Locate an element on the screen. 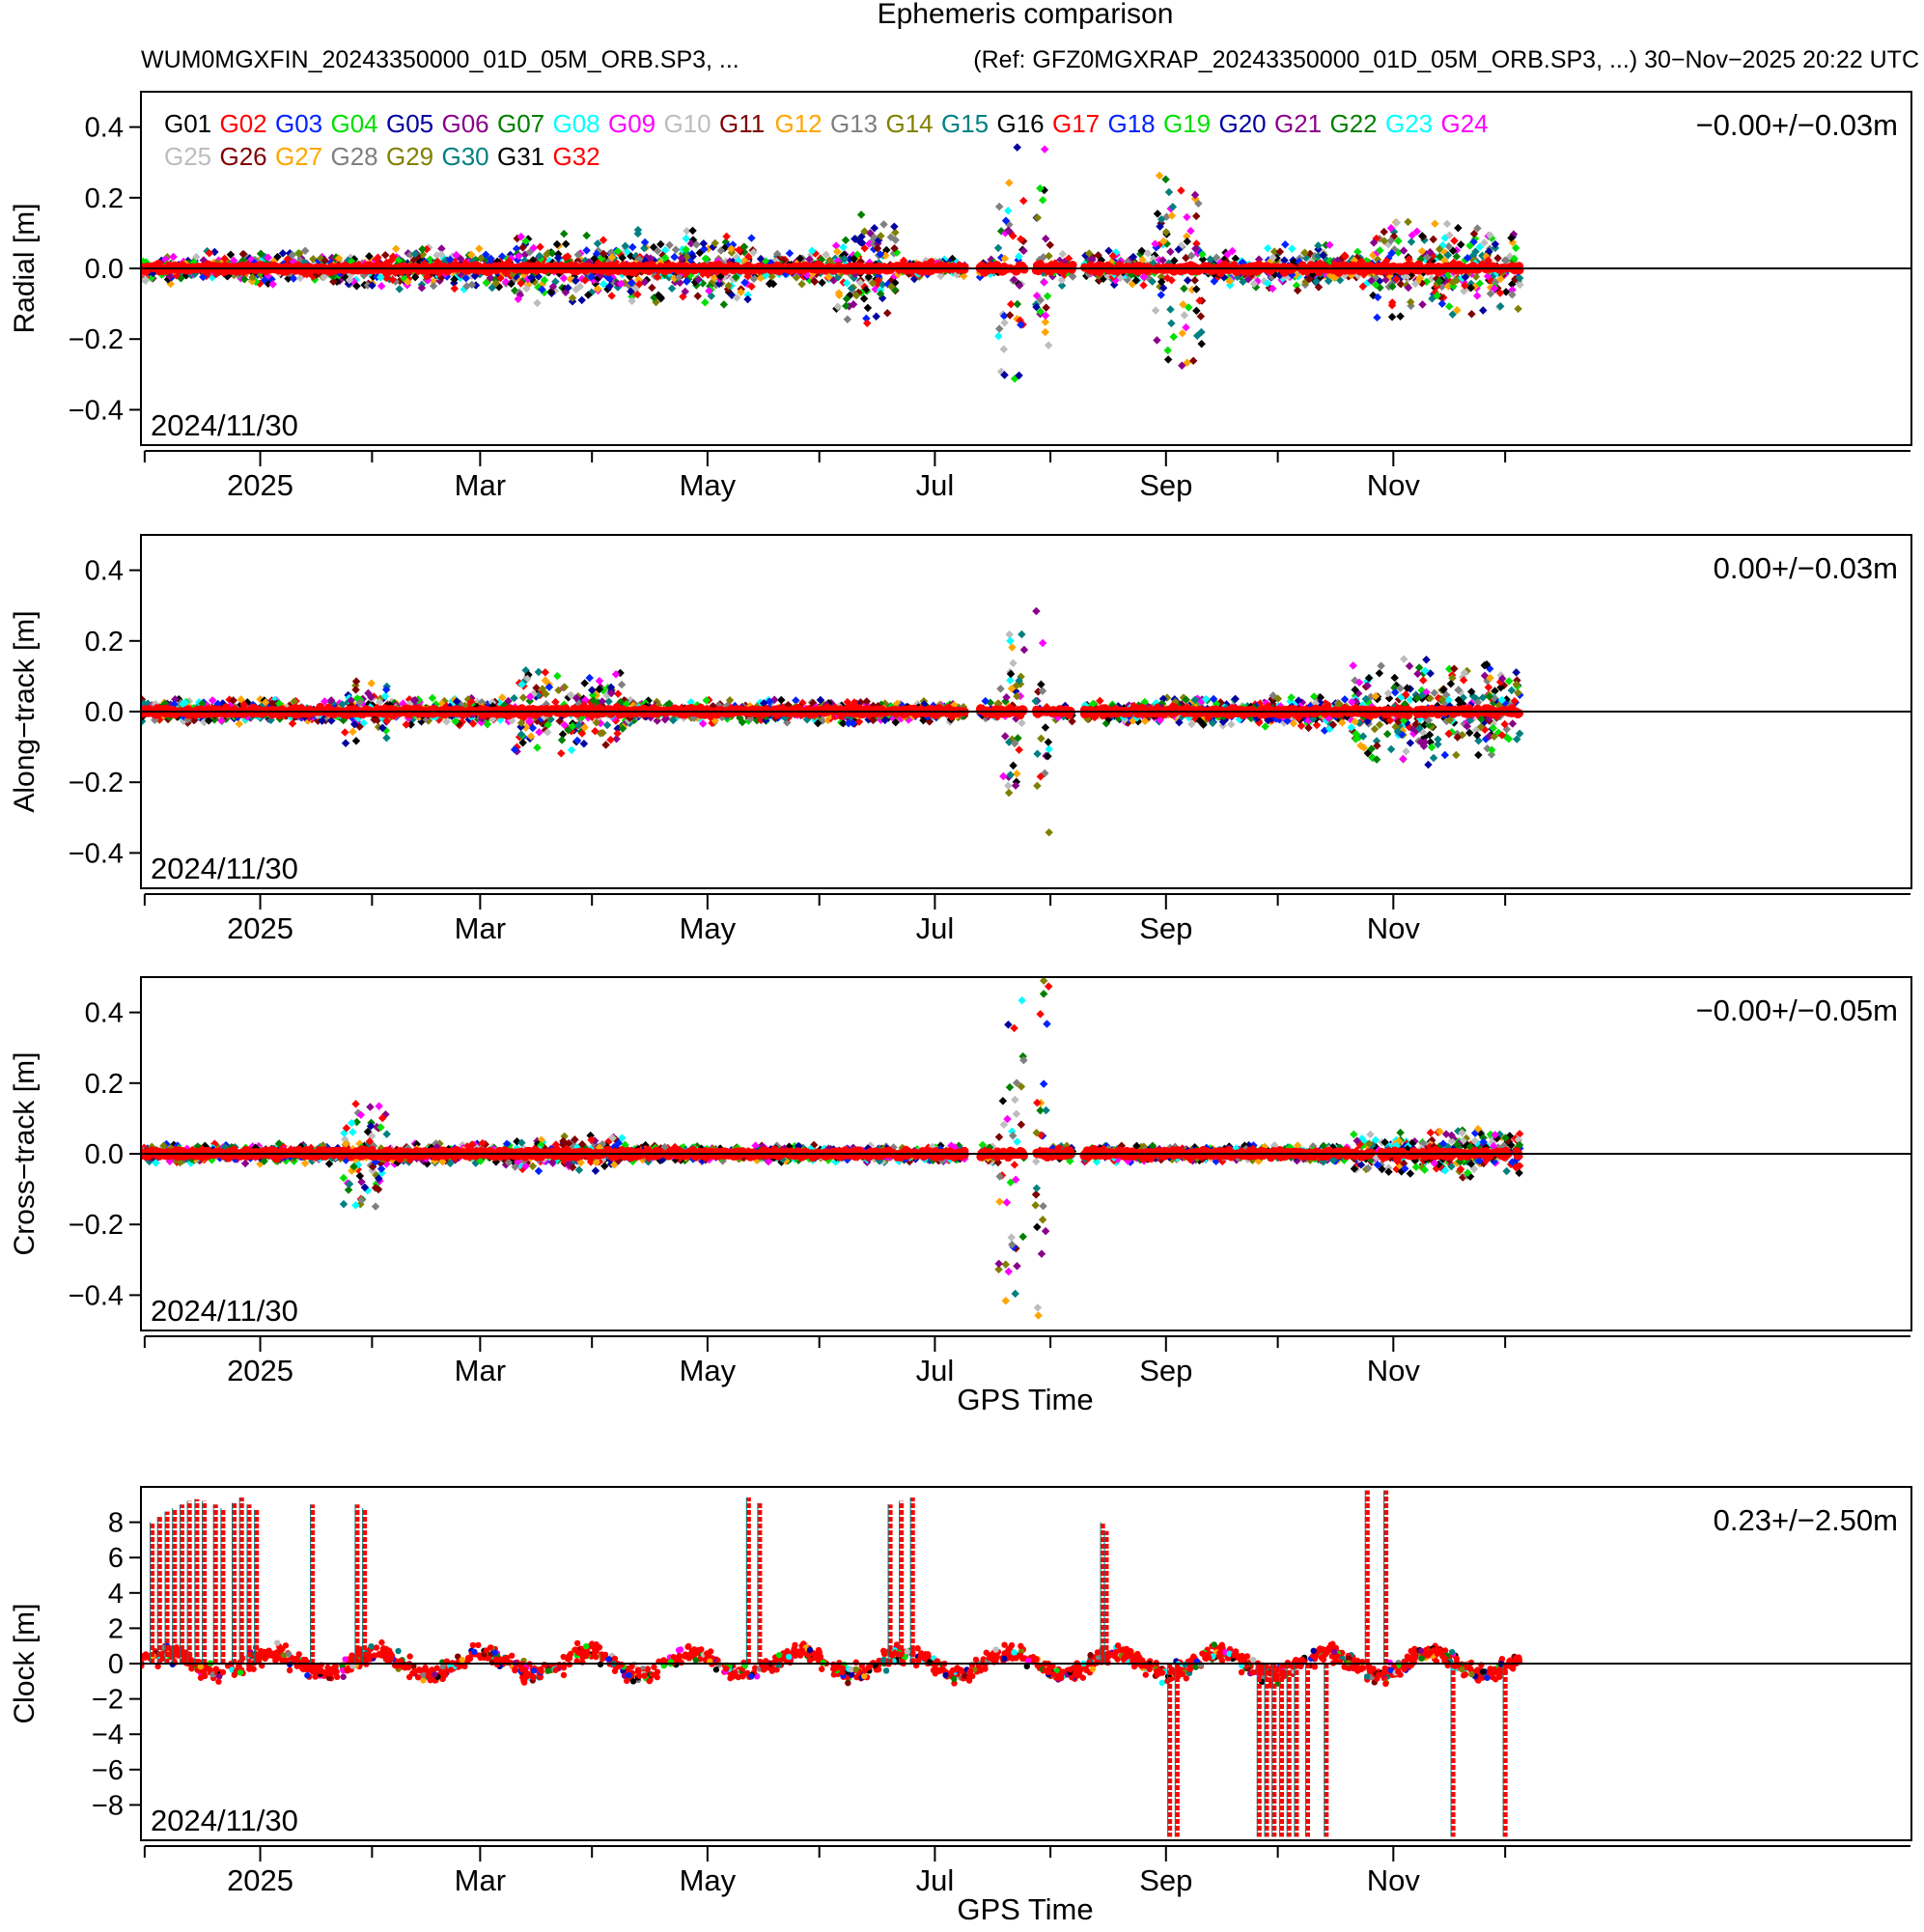 This screenshot has width=1924, height=1932. x-tick-label: May is located at coordinates (708, 485).